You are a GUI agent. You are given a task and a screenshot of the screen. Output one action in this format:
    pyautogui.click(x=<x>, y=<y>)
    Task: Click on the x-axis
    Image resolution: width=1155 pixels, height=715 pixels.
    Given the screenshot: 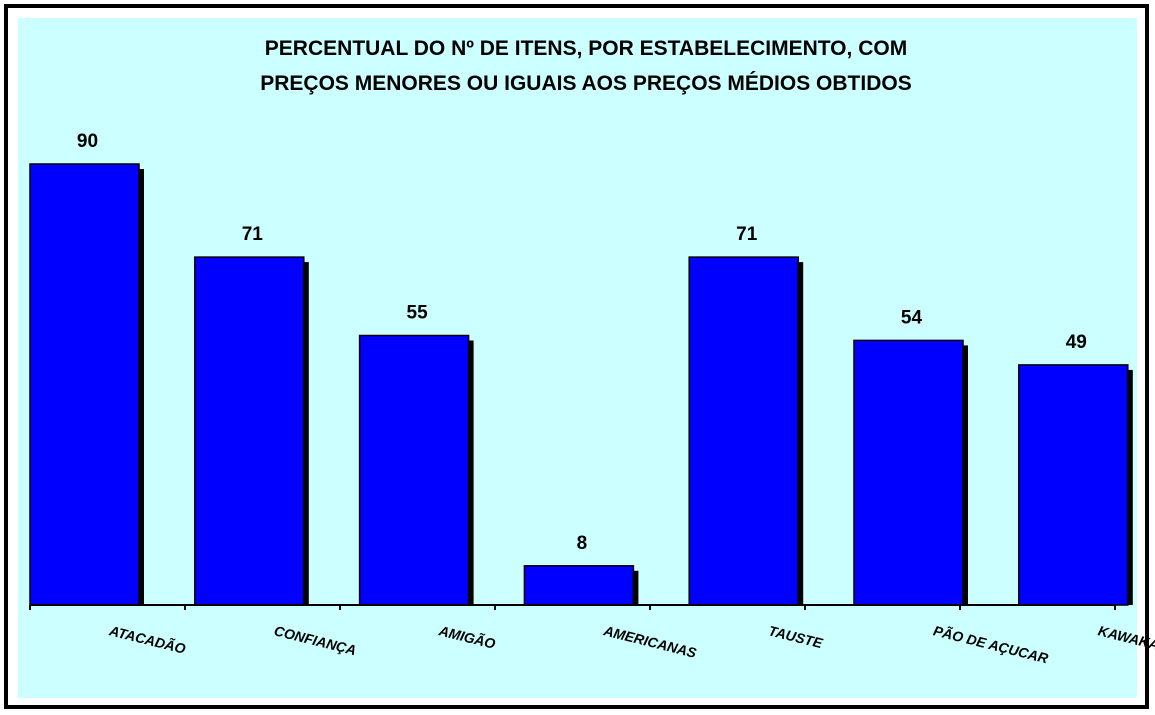 What is the action you would take?
    pyautogui.click(x=572, y=607)
    